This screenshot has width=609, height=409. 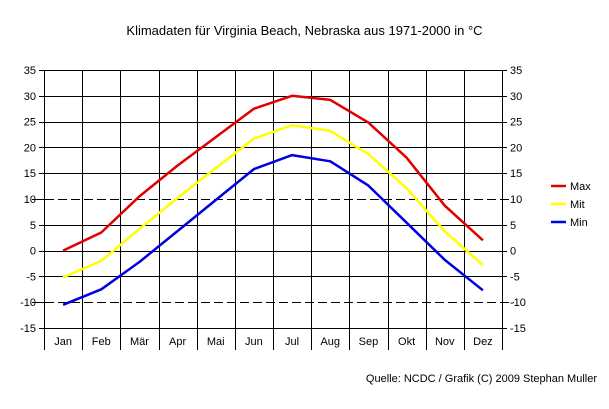 What do you see at coordinates (177, 342) in the screenshot?
I see `x-tick-label: Apr` at bounding box center [177, 342].